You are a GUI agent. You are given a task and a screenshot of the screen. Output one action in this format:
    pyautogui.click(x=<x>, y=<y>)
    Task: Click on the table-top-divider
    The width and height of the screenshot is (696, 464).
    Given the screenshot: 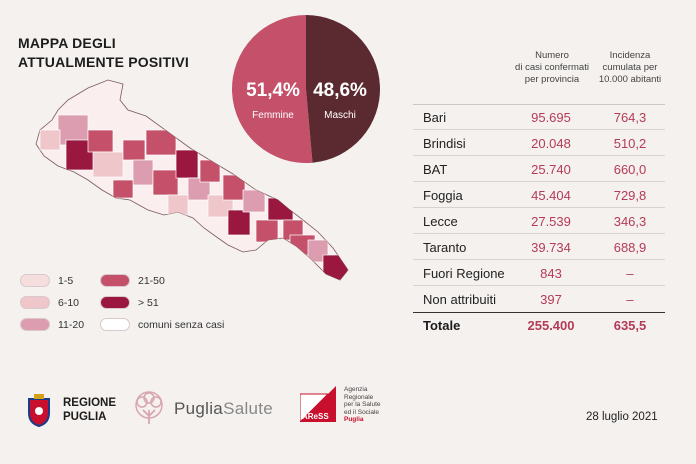 What is the action you would take?
    pyautogui.click(x=539, y=104)
    